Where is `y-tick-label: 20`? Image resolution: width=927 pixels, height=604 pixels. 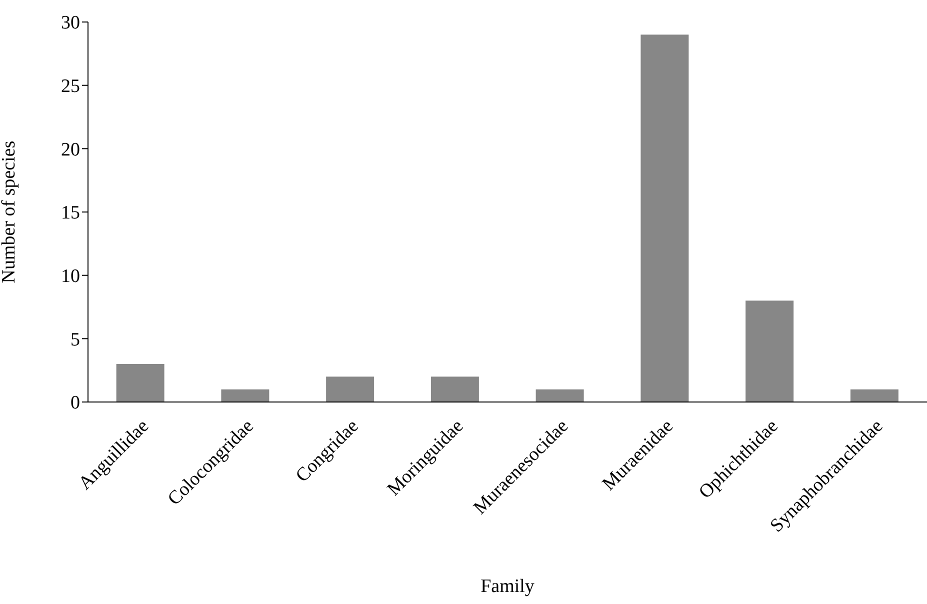 y-tick-label: 20 is located at coordinates (70, 149).